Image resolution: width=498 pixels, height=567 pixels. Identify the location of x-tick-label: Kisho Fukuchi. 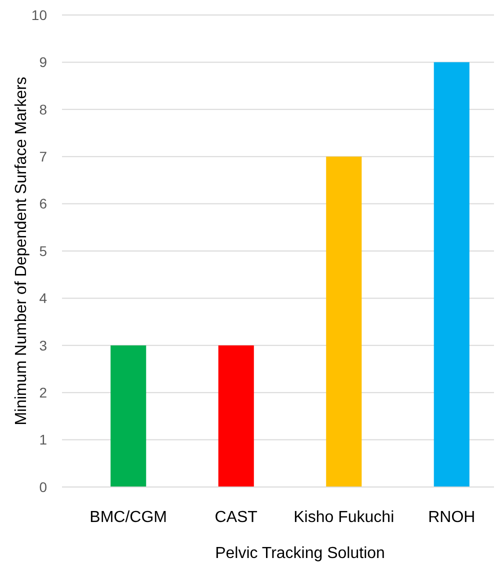
(344, 517).